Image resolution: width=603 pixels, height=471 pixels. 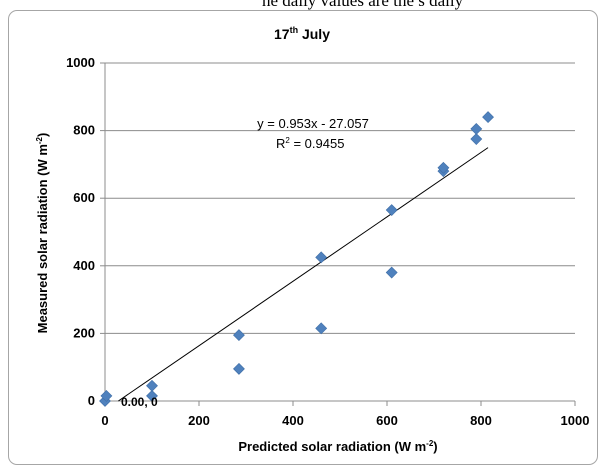 I want to click on x-tick-label-800: 800, so click(x=481, y=420).